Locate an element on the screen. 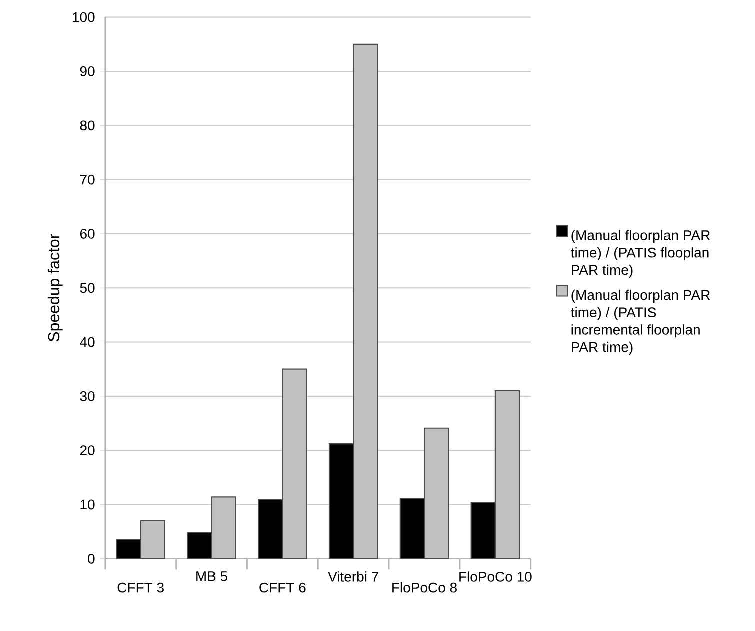 The width and height of the screenshot is (755, 631). legend-label: (Manual floorplan PAR time) / (PATIS incremental floorplan PAR time) is located at coordinates (640, 323).